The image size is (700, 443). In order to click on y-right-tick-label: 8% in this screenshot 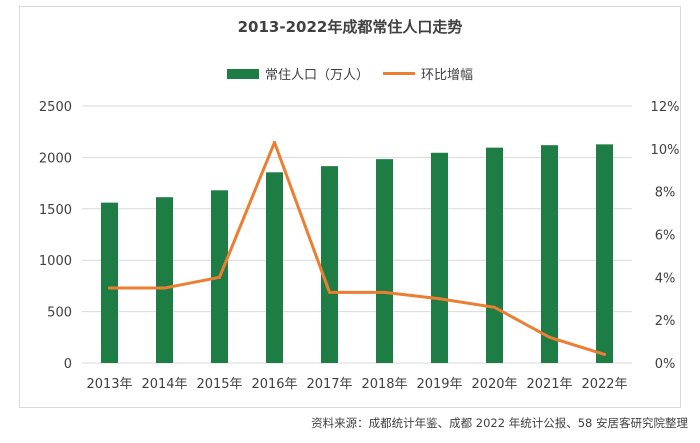, I will do `click(665, 193)`.